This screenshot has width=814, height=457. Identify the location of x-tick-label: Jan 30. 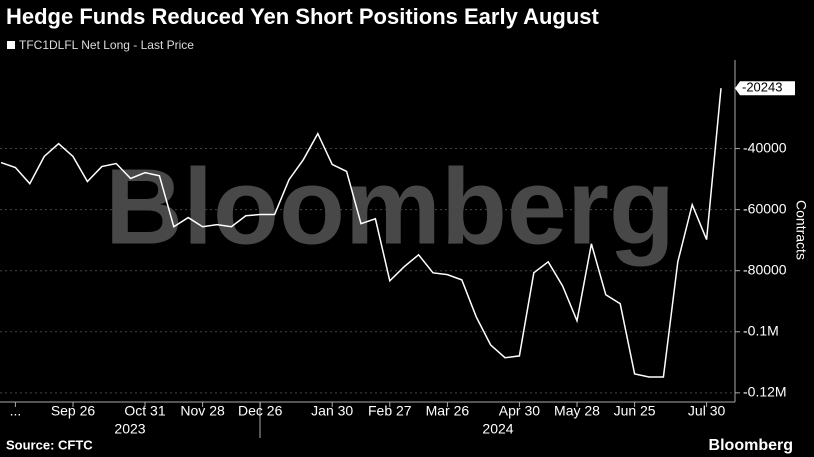
(332, 411).